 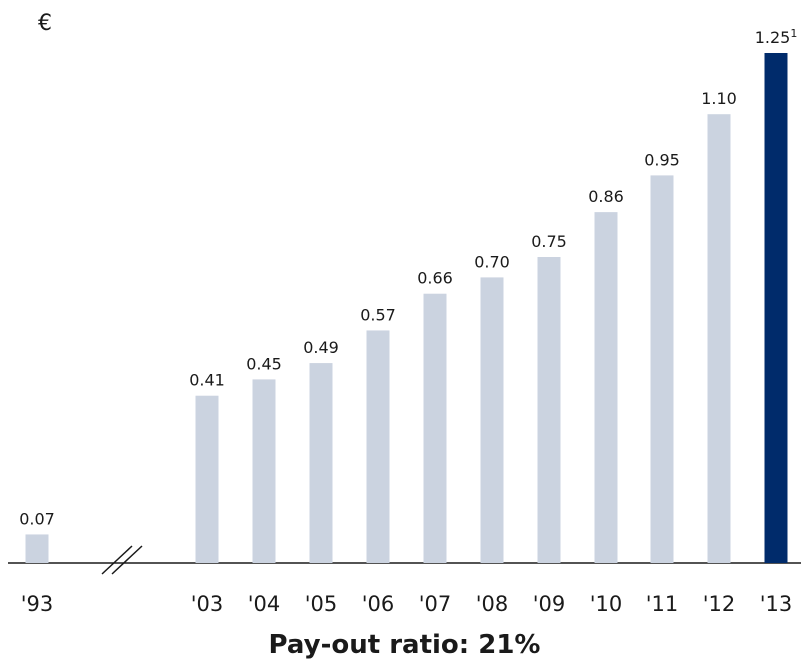 I want to click on unit-label: €, so click(x=45, y=23).